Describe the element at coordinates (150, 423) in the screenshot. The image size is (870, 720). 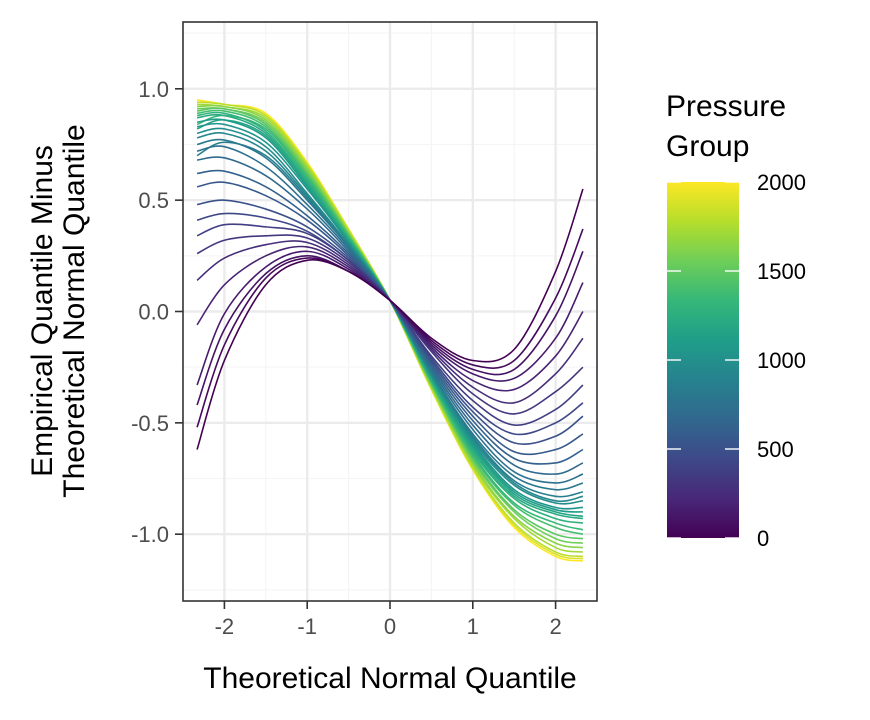
I see `y-tick-label: -0.5` at that location.